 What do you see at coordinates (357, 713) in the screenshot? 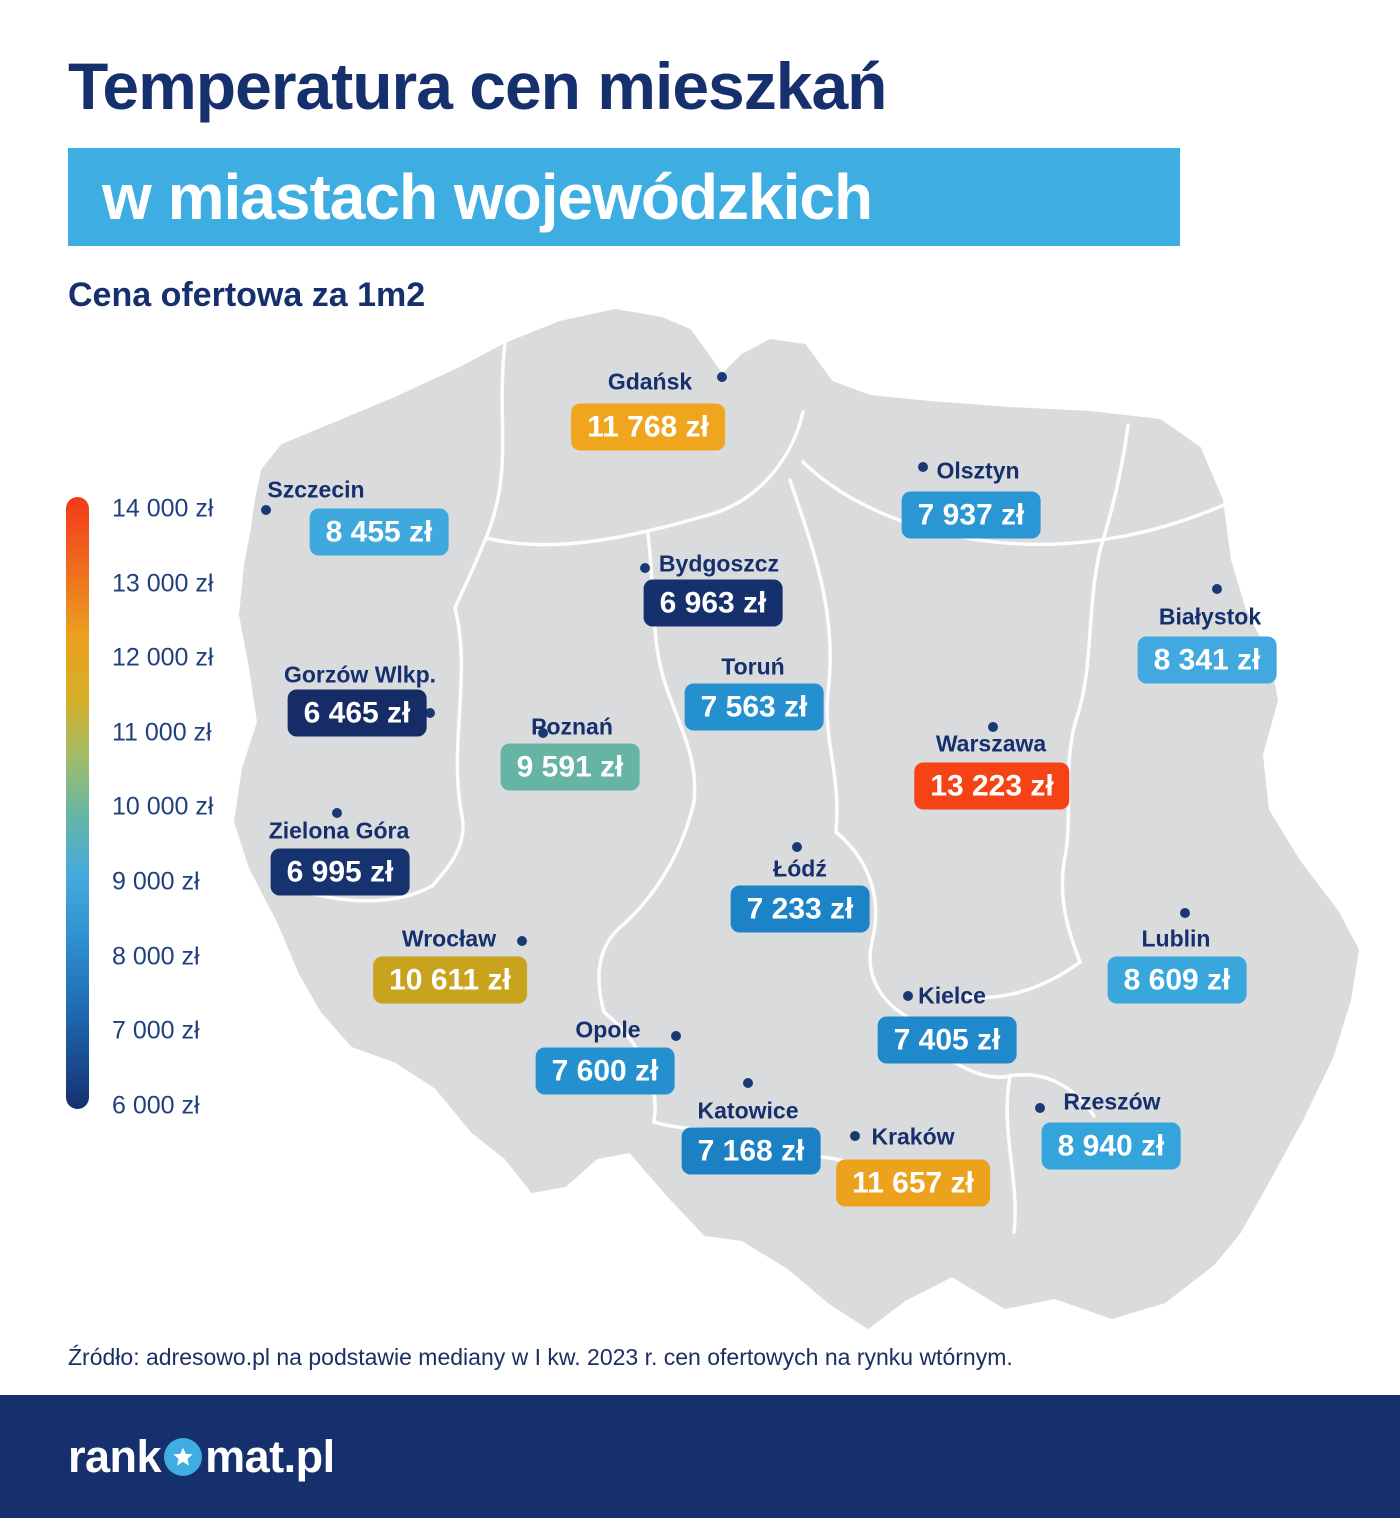
I see `price-badge: 6 465 zł` at bounding box center [357, 713].